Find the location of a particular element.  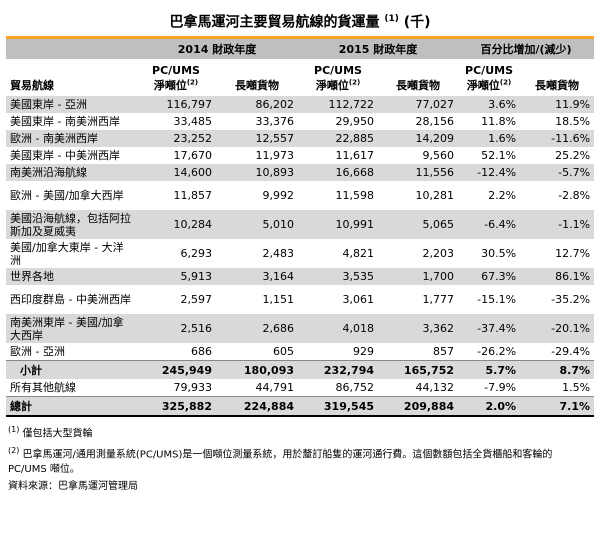

header-pcums-2014: PC/UMS 淨噸位(2) is located at coordinates (176, 77).